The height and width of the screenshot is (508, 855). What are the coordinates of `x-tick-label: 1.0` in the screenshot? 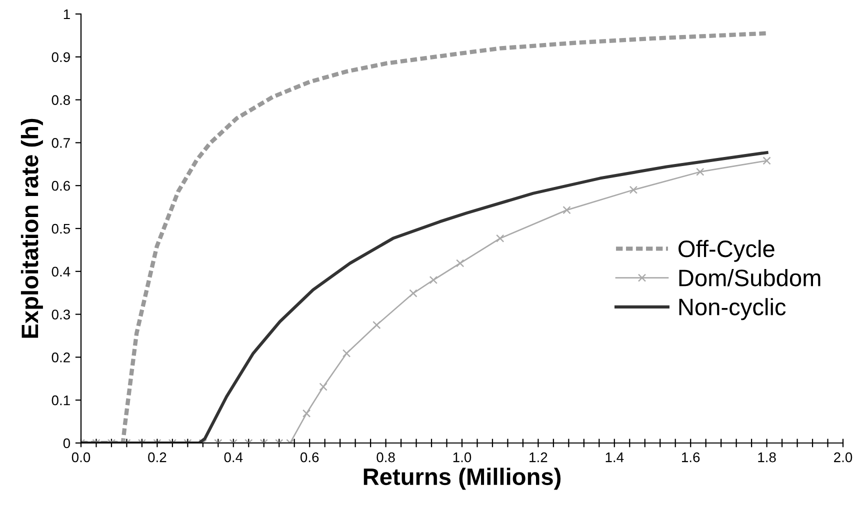 It's located at (462, 457).